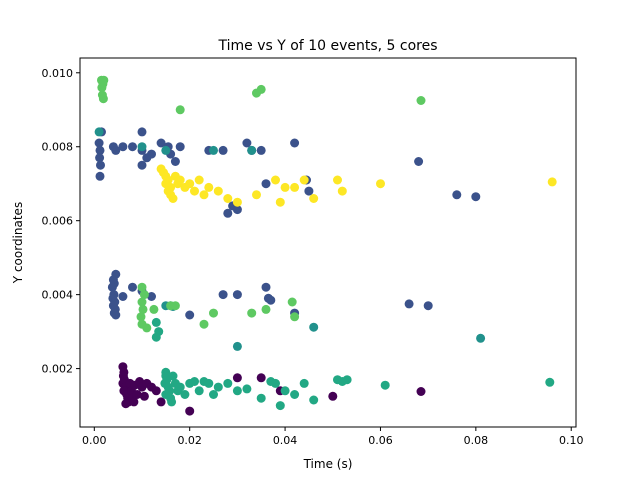  What do you see at coordinates (380, 440) in the screenshot?
I see `x-tick-label: 0.06` at bounding box center [380, 440].